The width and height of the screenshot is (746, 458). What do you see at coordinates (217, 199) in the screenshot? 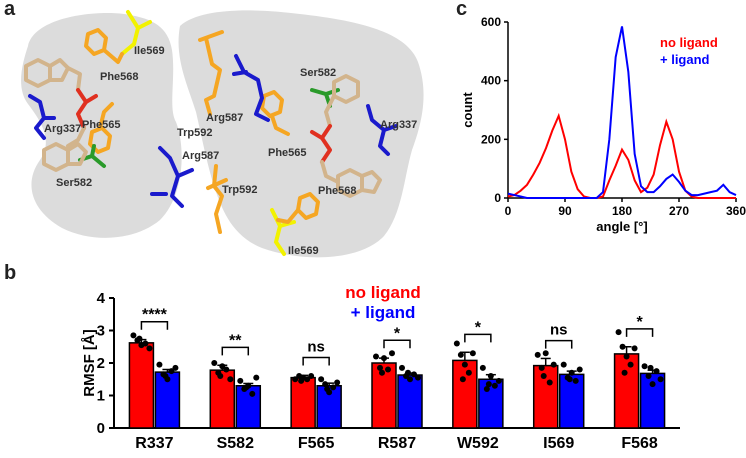
I see `residue-trp592-bottom` at bounding box center [217, 199].